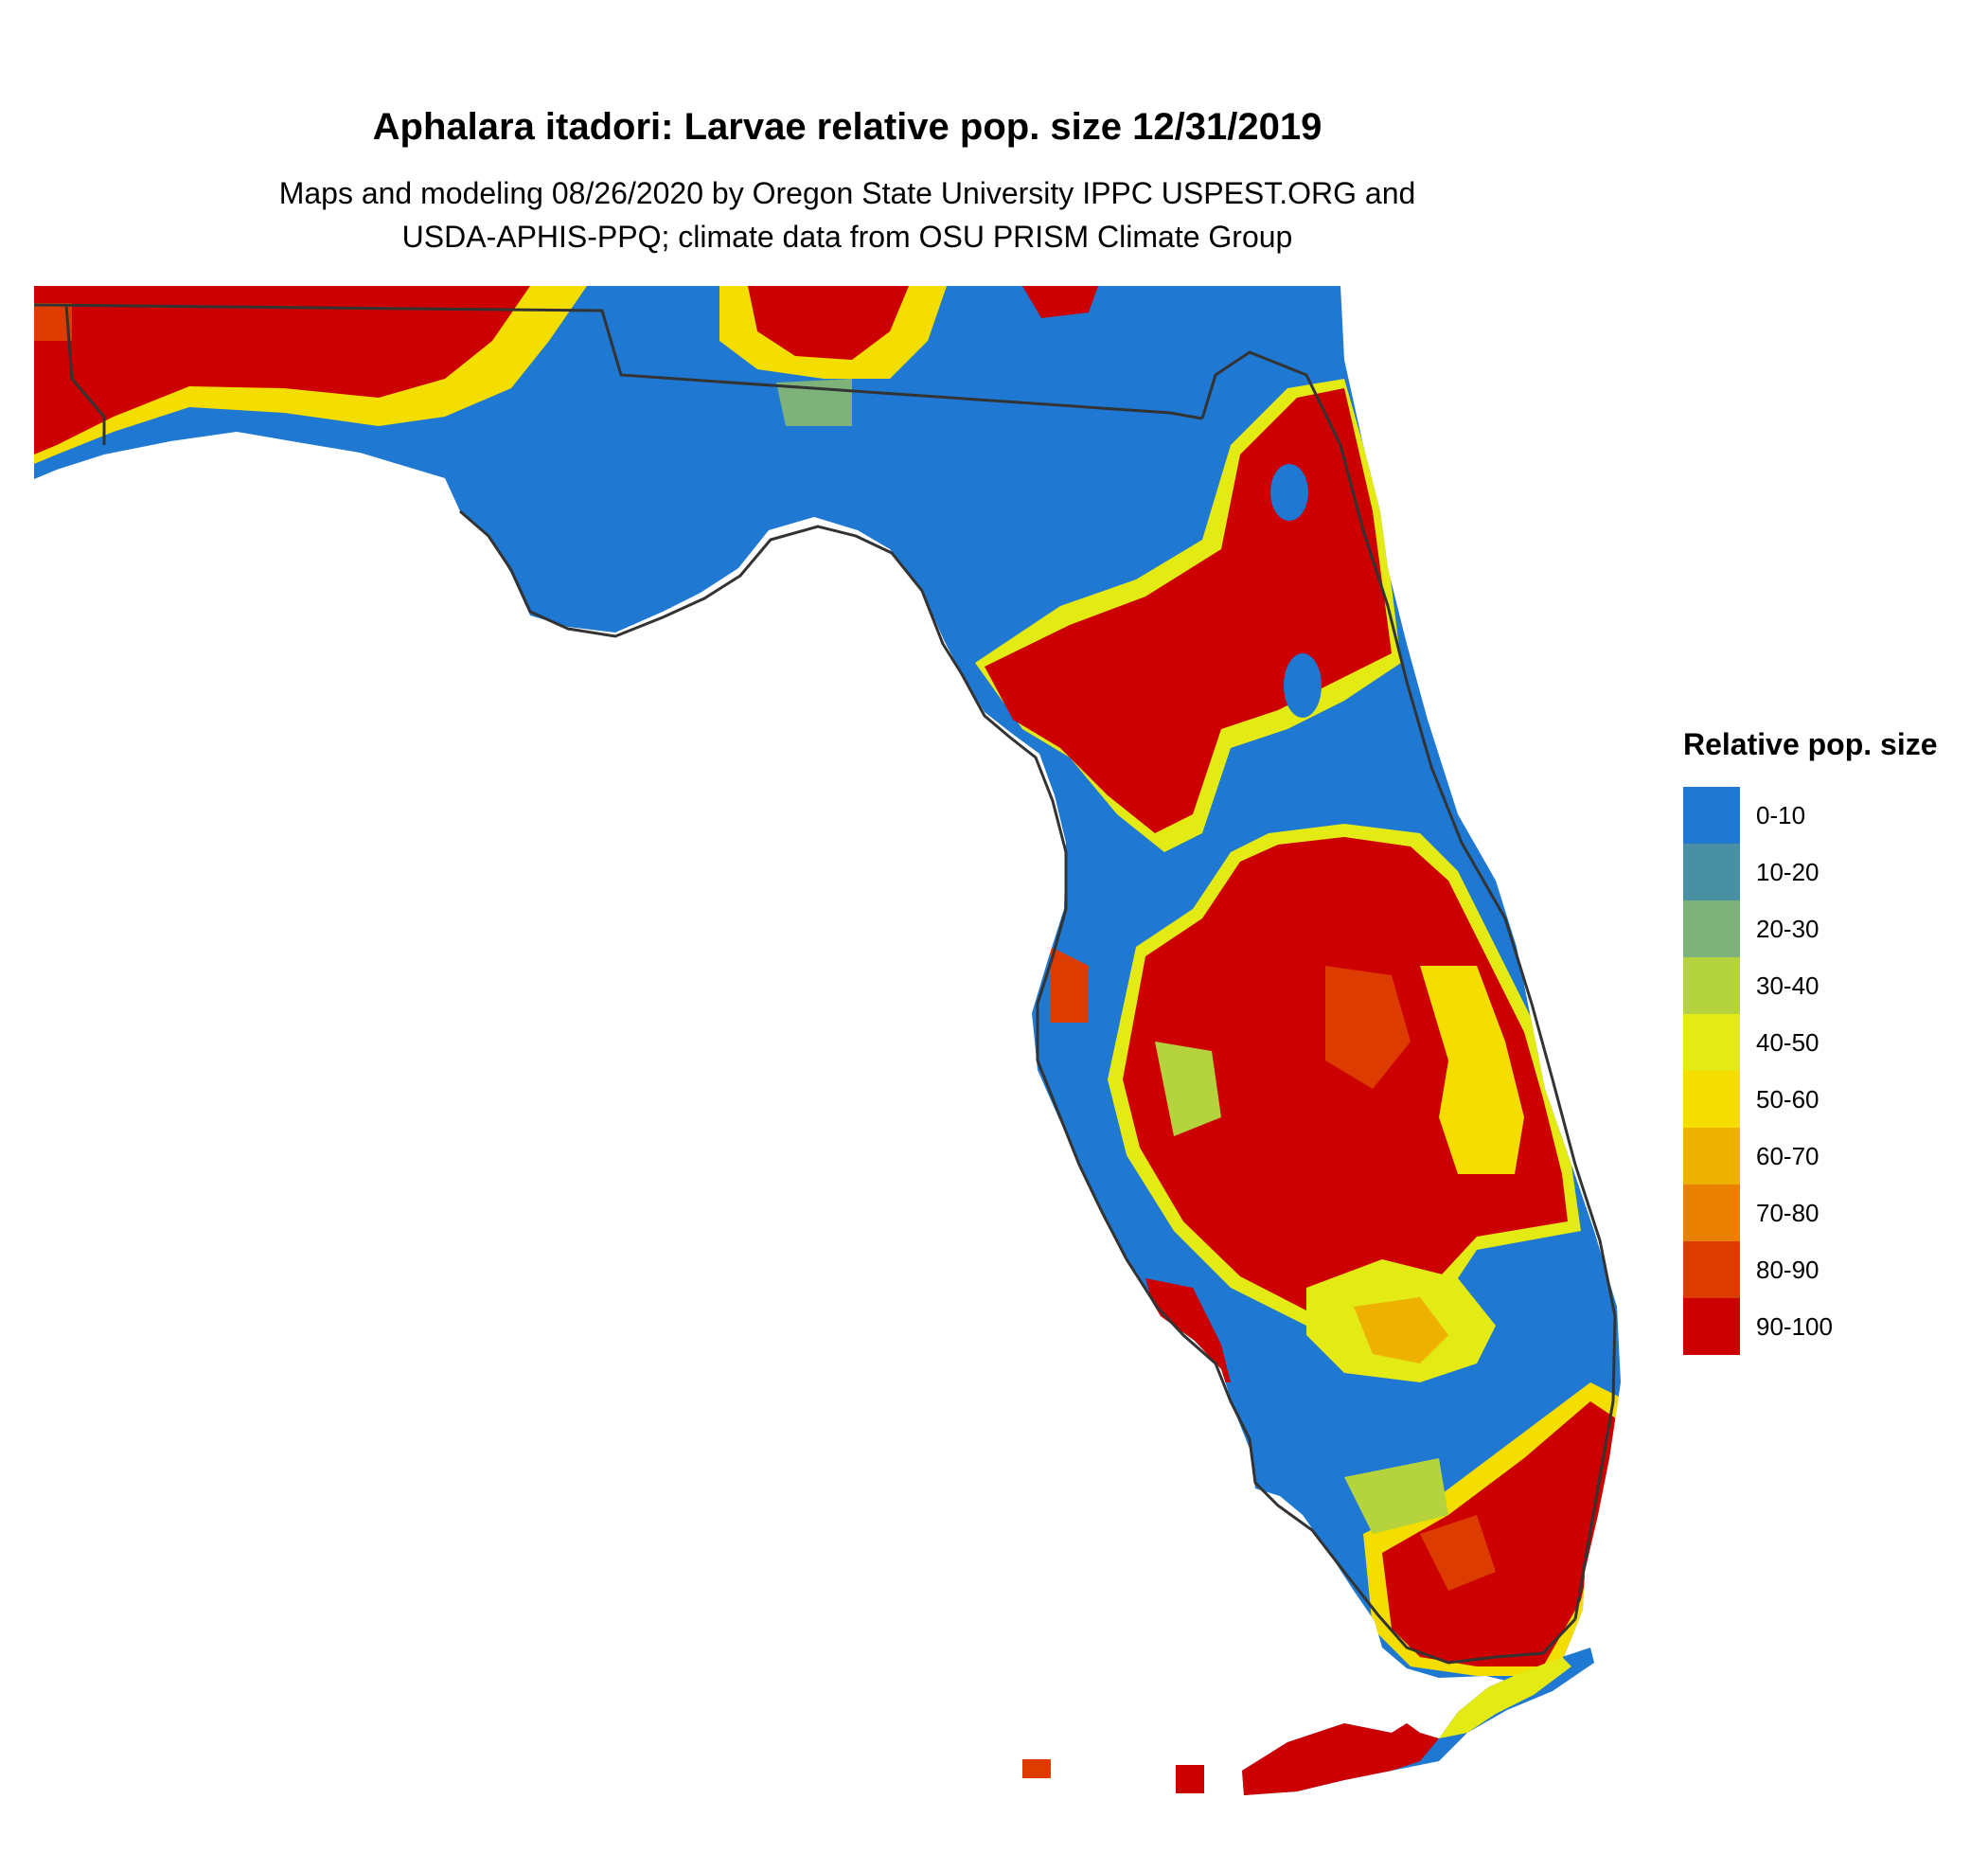 Image resolution: width=1988 pixels, height=1871 pixels. I want to click on legend-item-40-50: 40-50, so click(1825, 1042).